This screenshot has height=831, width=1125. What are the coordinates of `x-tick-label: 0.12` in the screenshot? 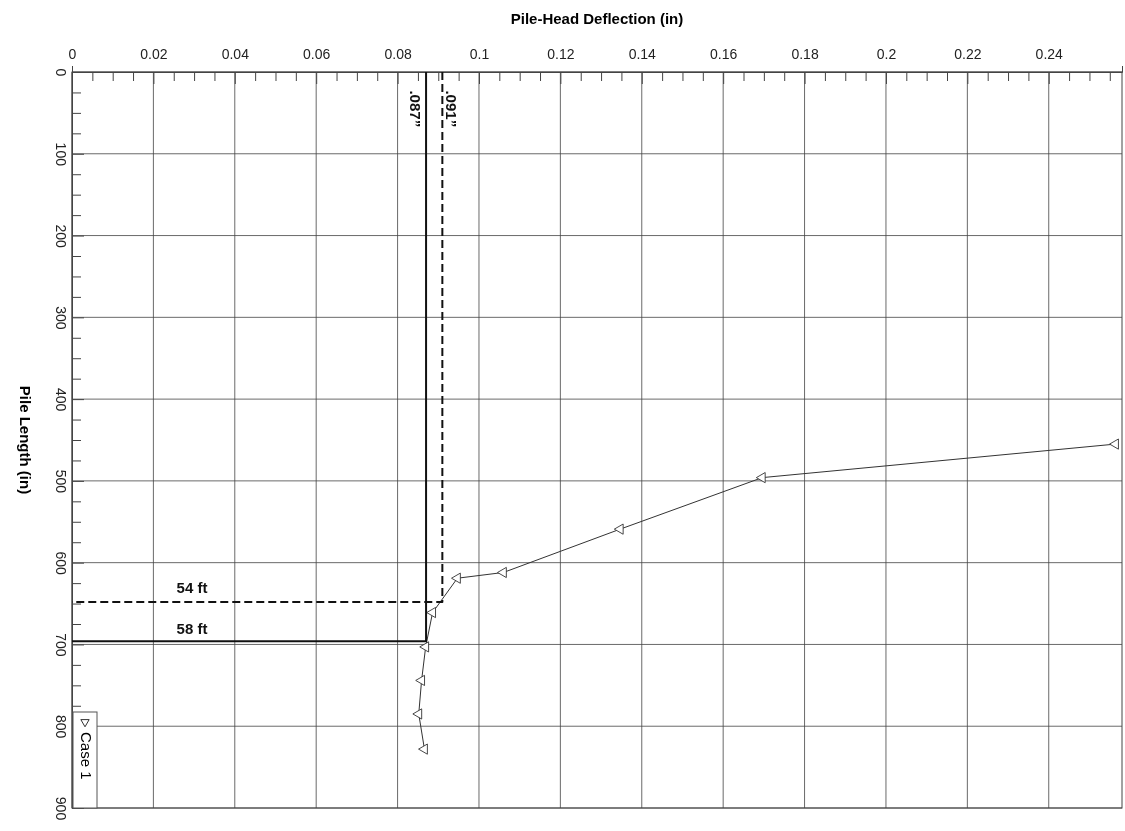 It's located at (561, 53).